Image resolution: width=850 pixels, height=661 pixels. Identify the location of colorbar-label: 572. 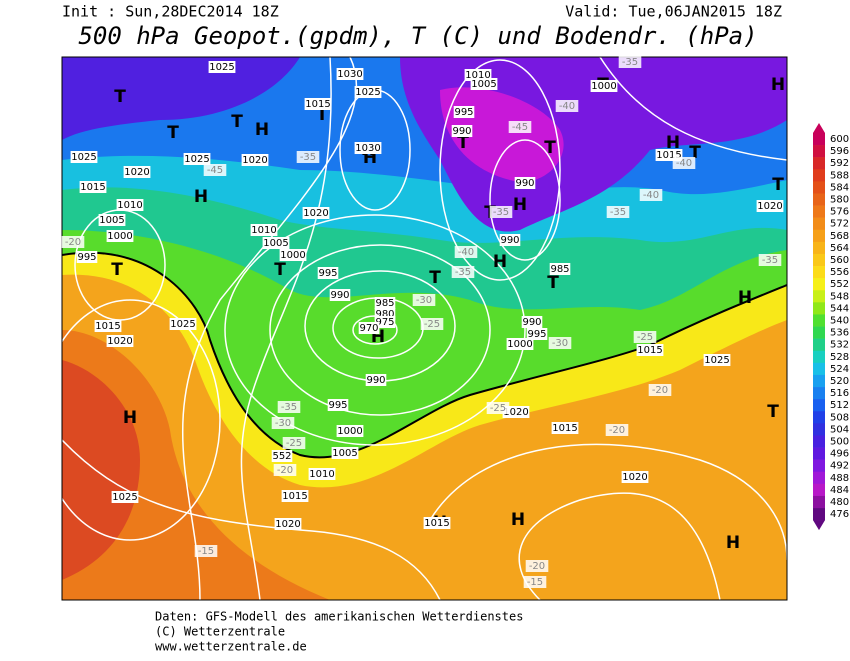
(839, 224).